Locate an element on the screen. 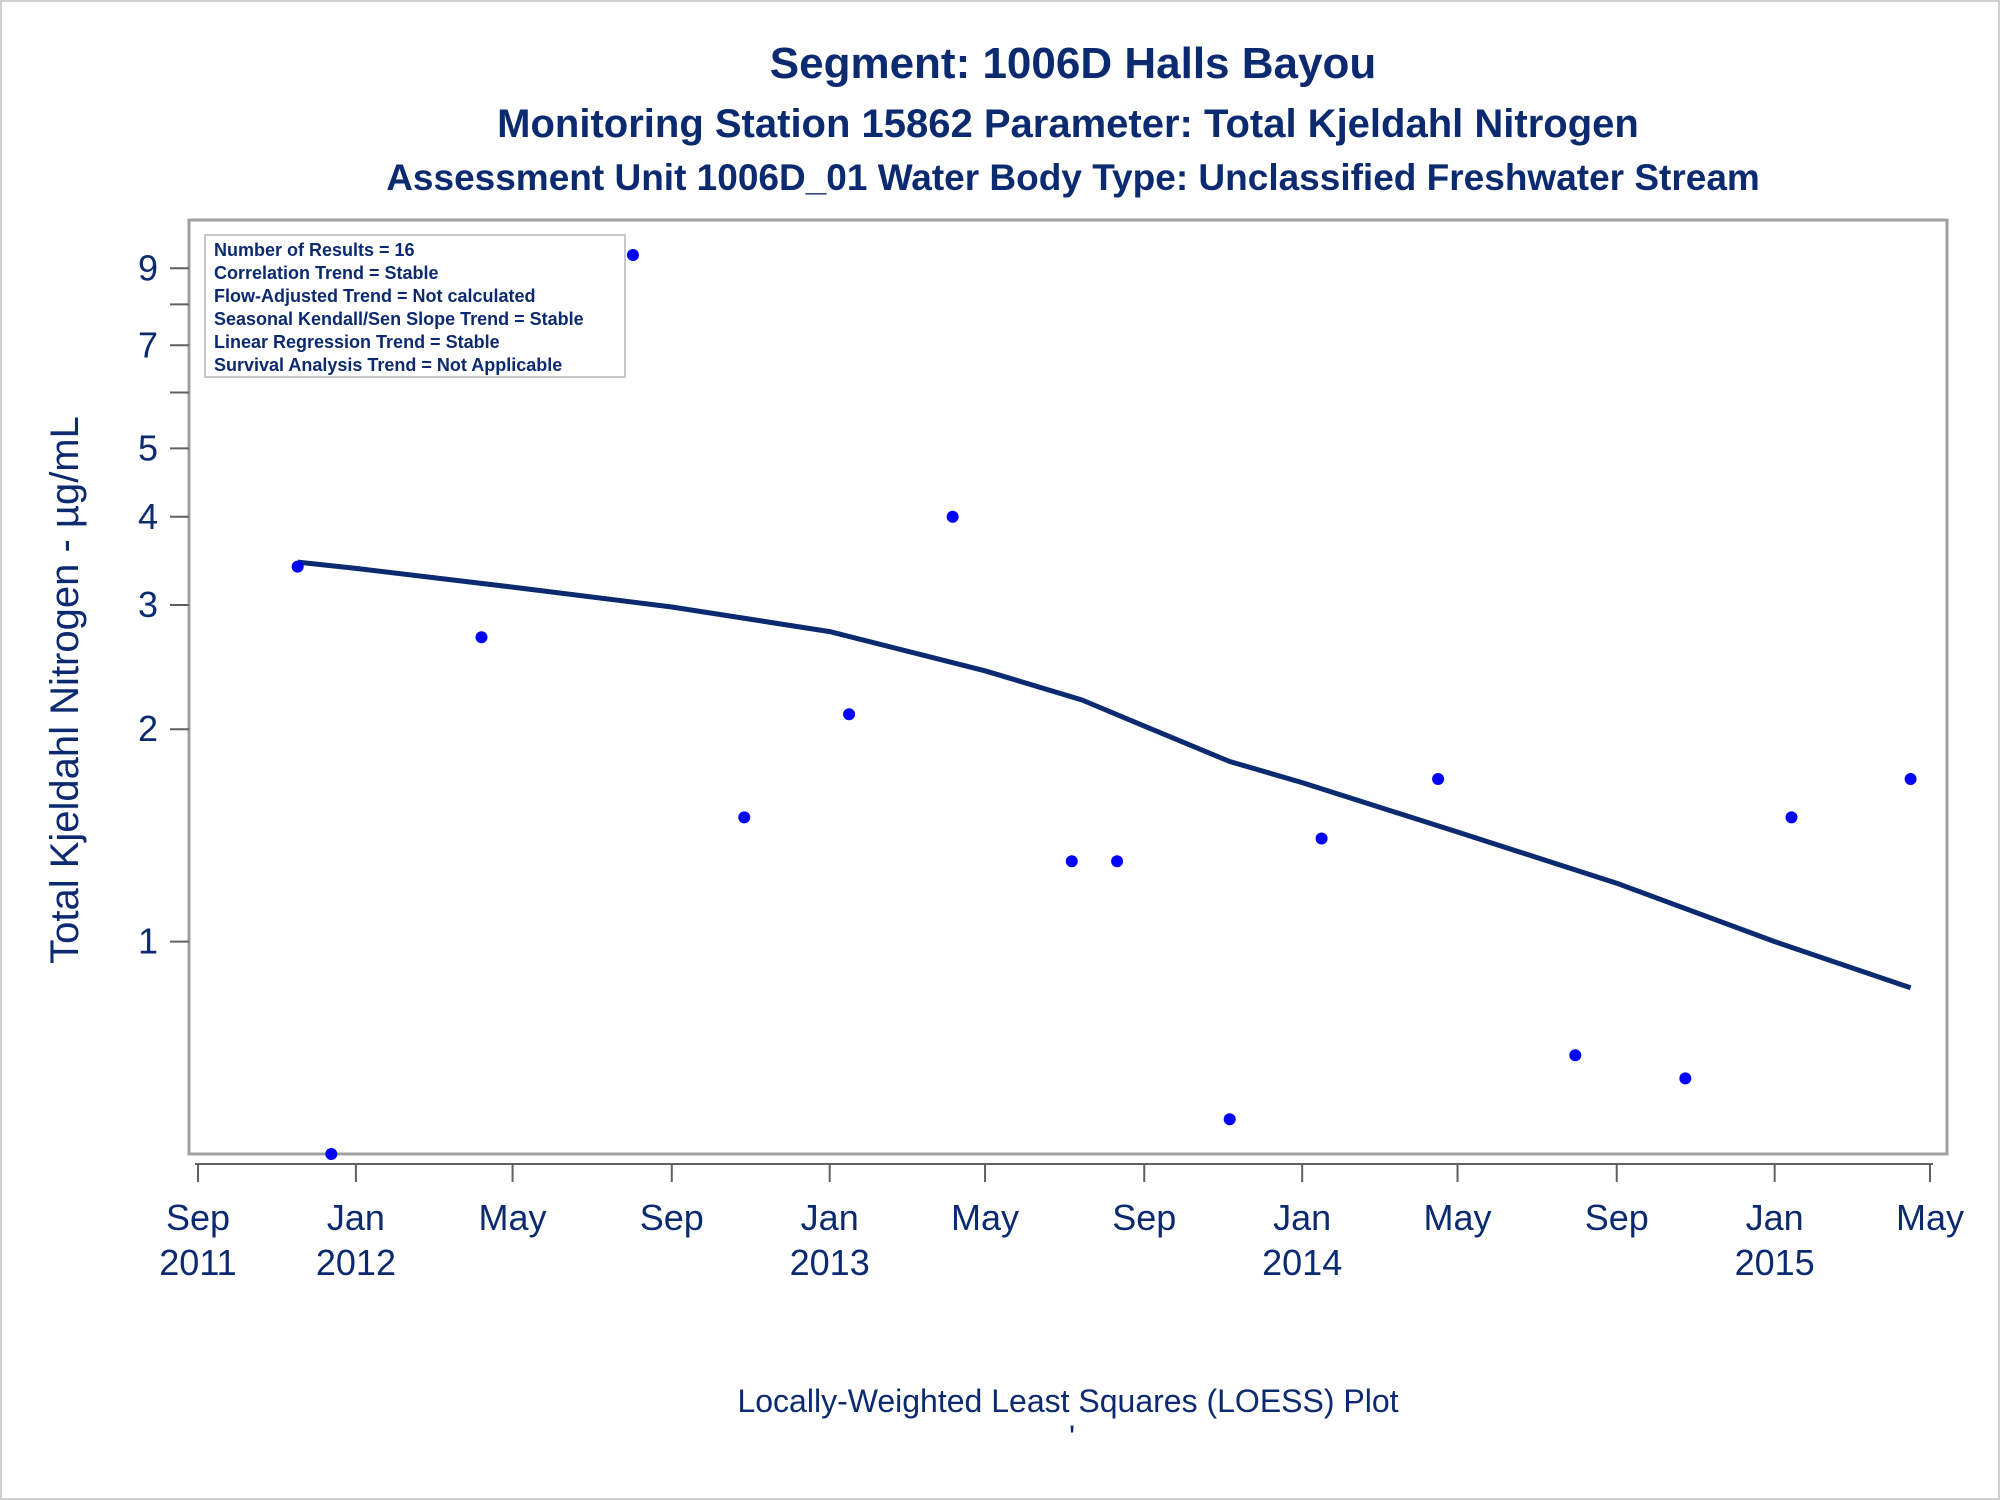  info-box-frame is located at coordinates (415, 306).